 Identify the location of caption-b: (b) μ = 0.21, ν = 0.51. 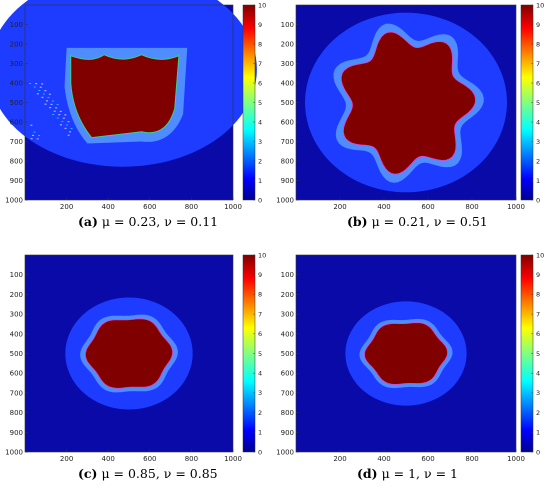
(417, 221).